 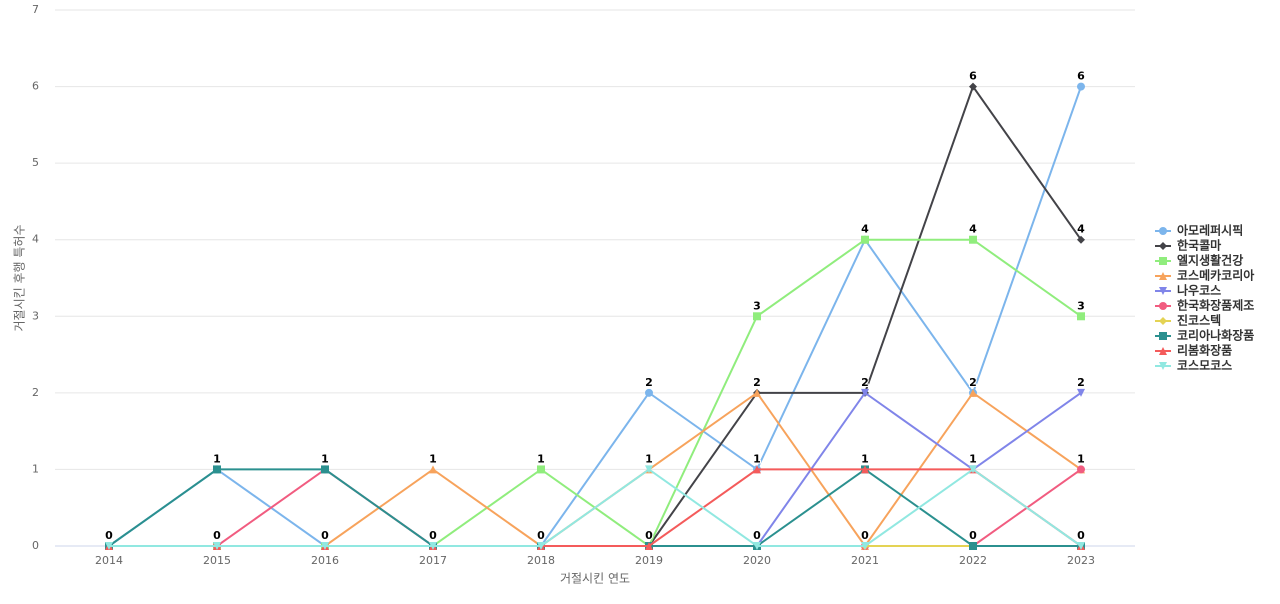 What do you see at coordinates (35, 9) in the screenshot?
I see `y-tick-label: 7` at bounding box center [35, 9].